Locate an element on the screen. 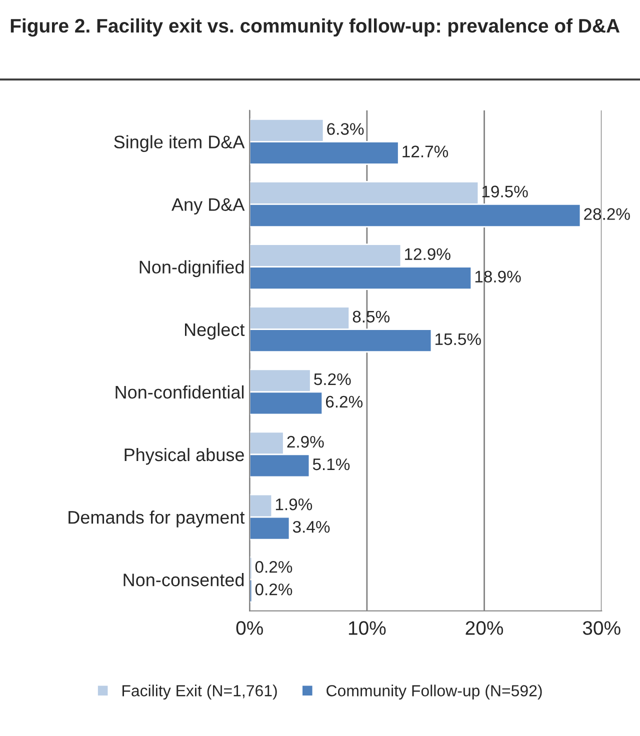  data-label: 5.1% is located at coordinates (331, 464).